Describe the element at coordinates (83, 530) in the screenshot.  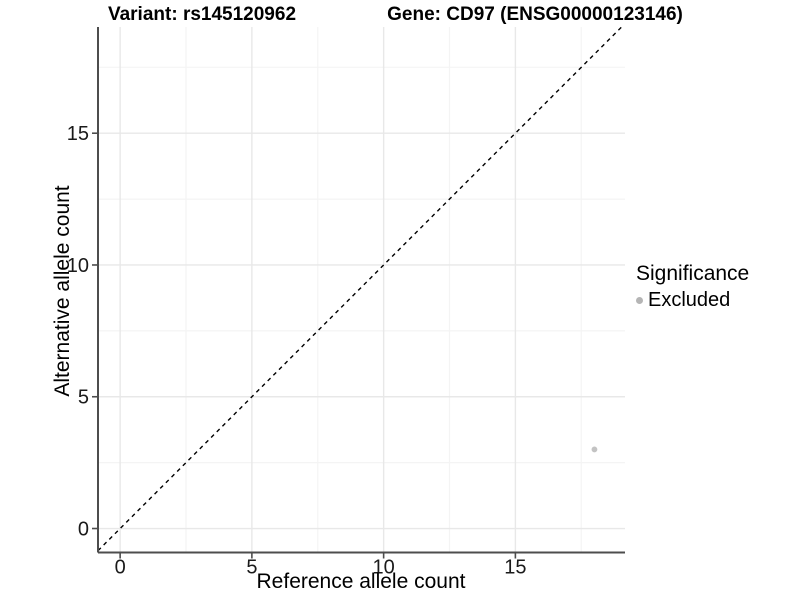
I see `y-tick-label: 0` at that location.